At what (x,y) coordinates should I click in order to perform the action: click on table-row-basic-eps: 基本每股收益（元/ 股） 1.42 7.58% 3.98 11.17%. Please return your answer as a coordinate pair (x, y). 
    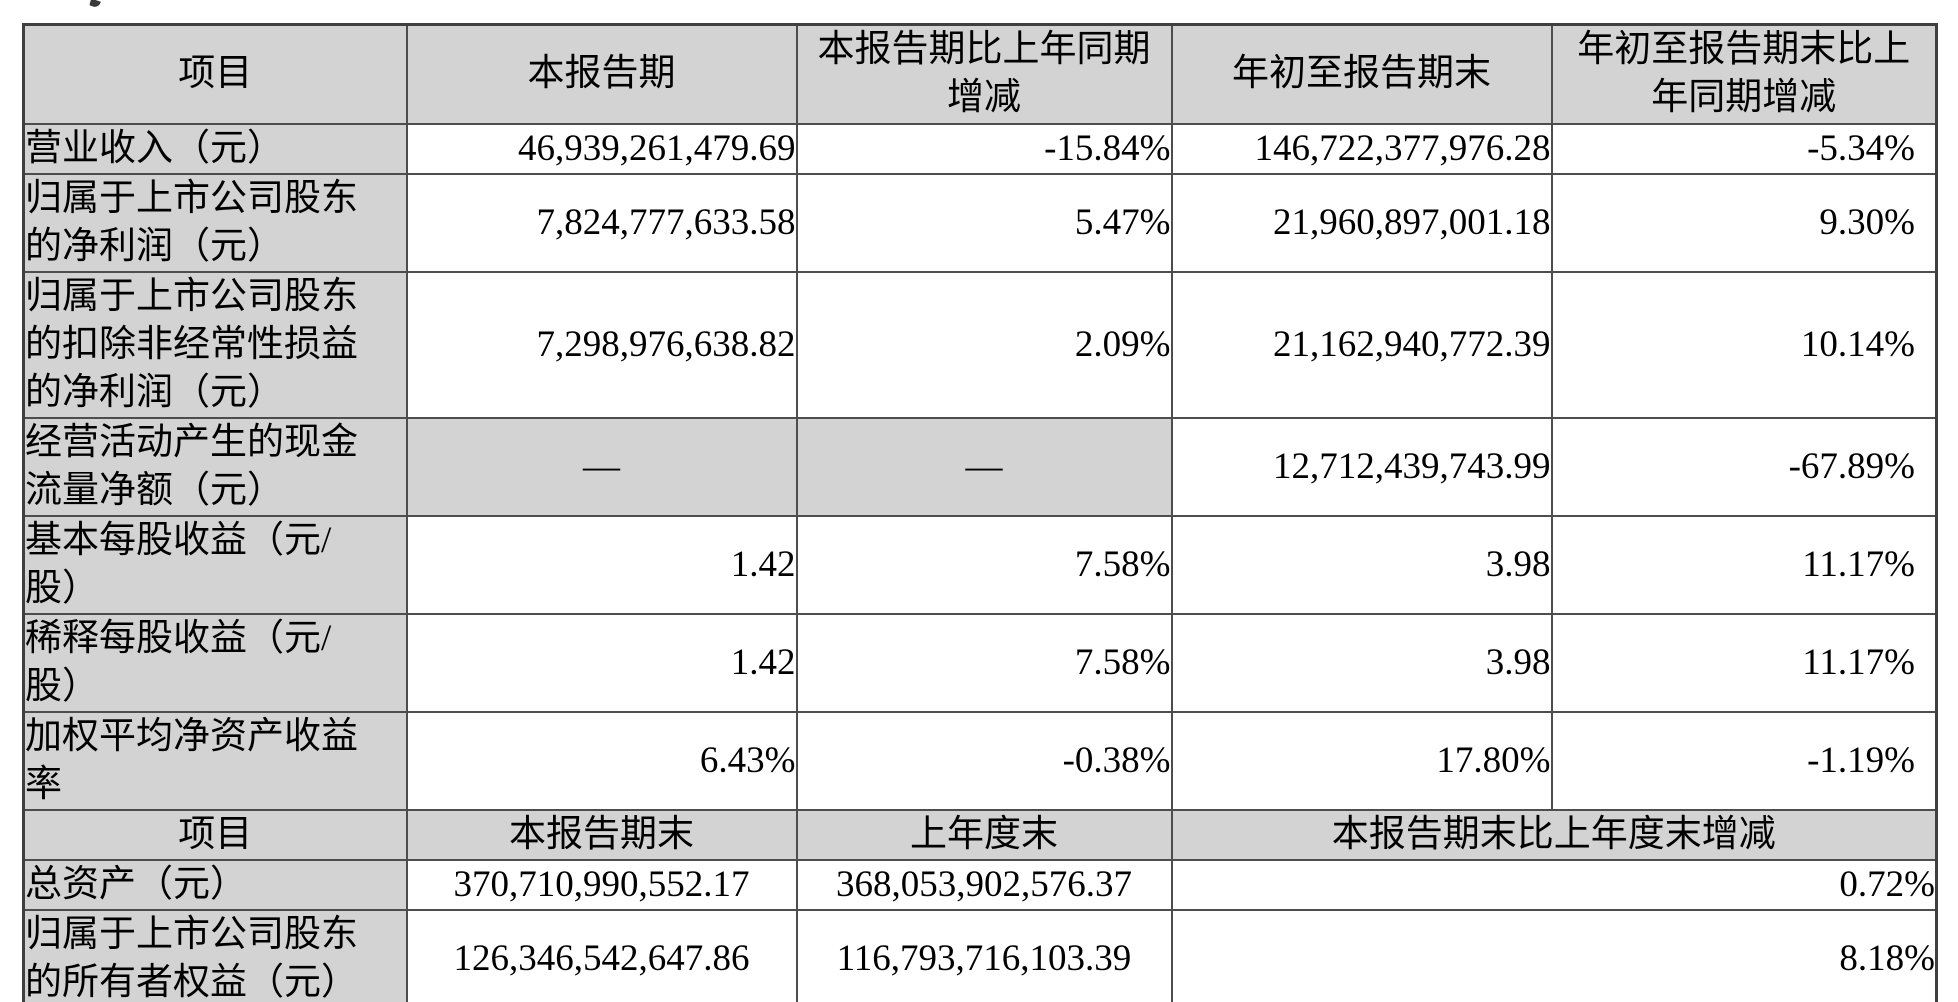
    Looking at the image, I should click on (980, 564).